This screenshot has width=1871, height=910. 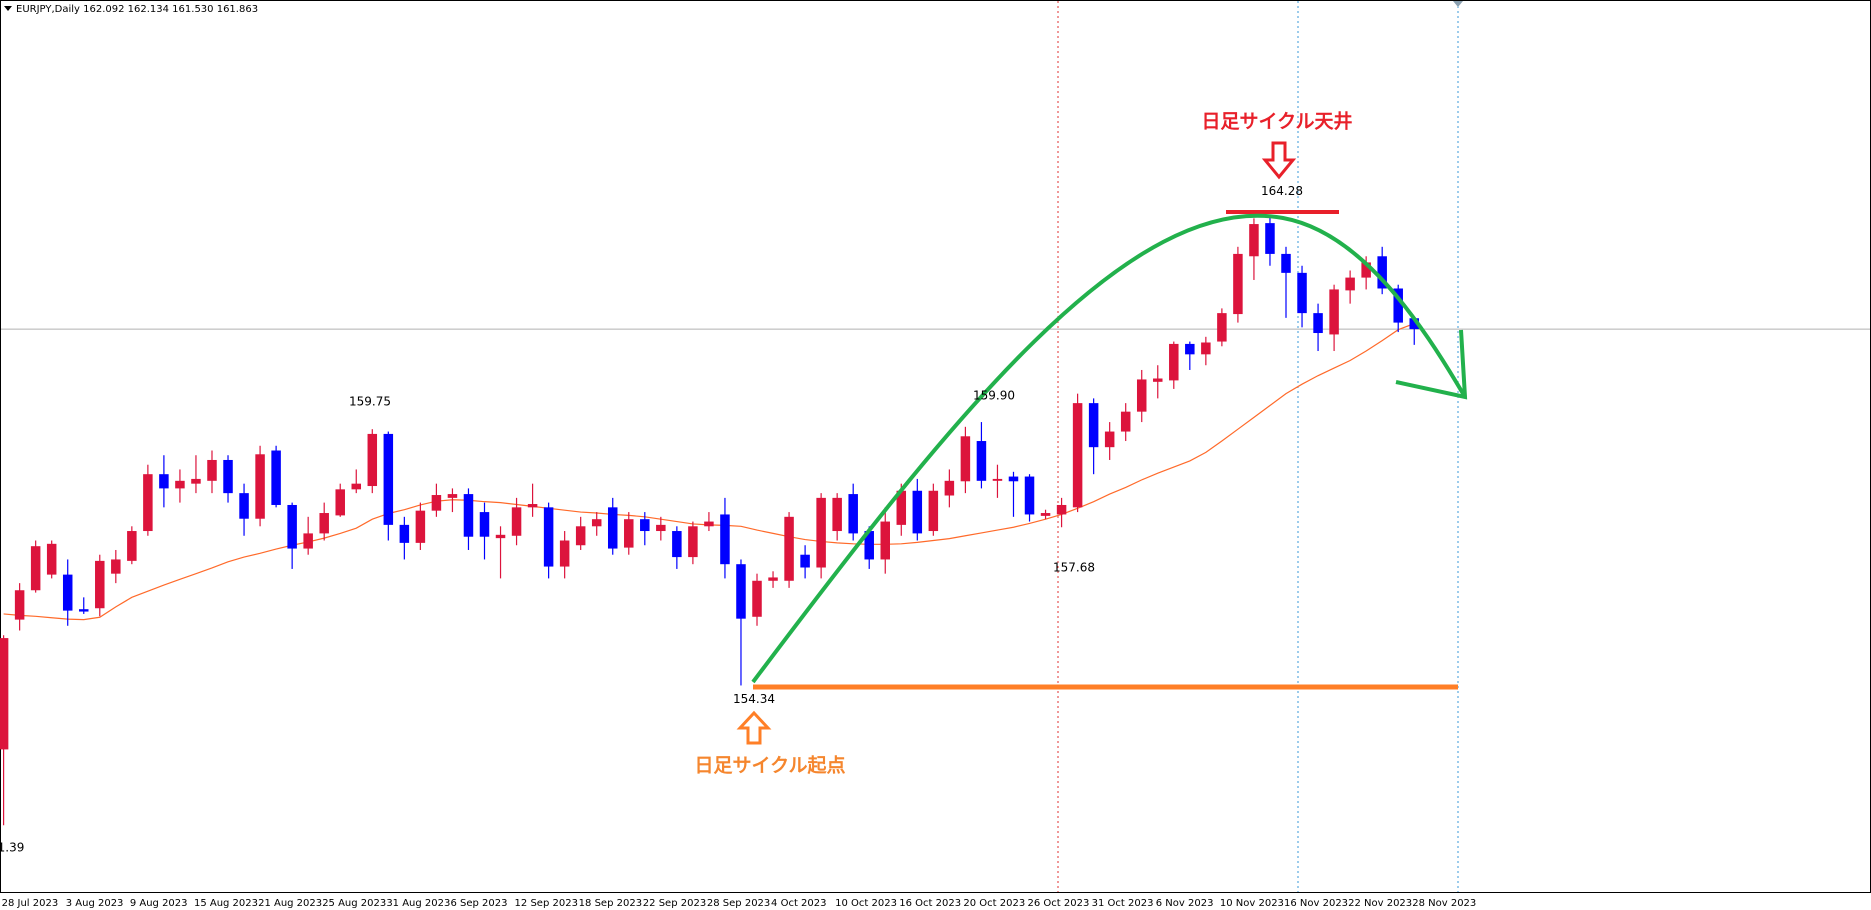 What do you see at coordinates (798, 903) in the screenshot?
I see `x-tick-label: 4 Oct 2023` at bounding box center [798, 903].